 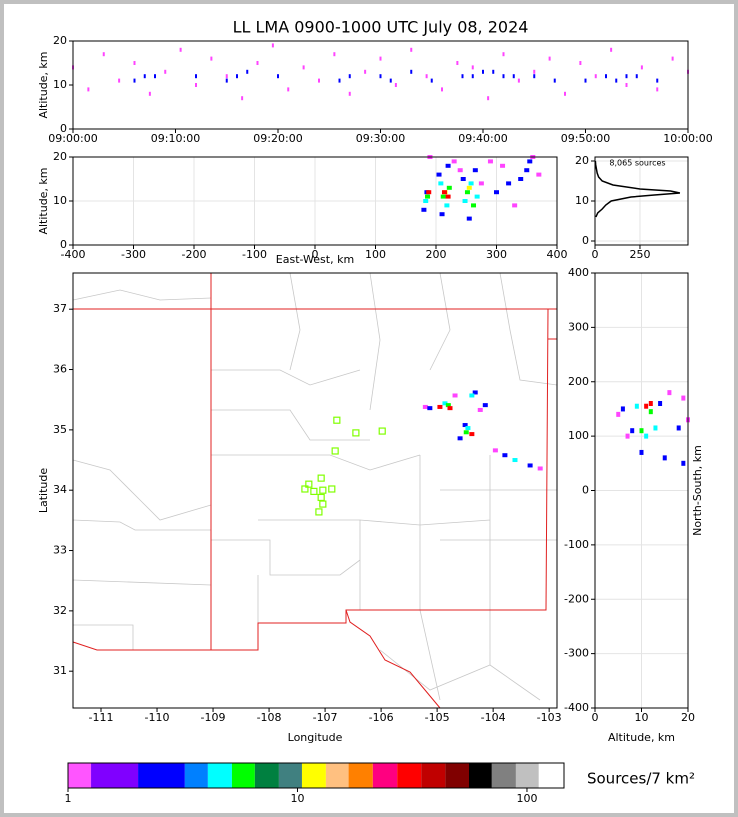 What do you see at coordinates (436, 254) in the screenshot?
I see `x-tick-label: 200` at bounding box center [436, 254].